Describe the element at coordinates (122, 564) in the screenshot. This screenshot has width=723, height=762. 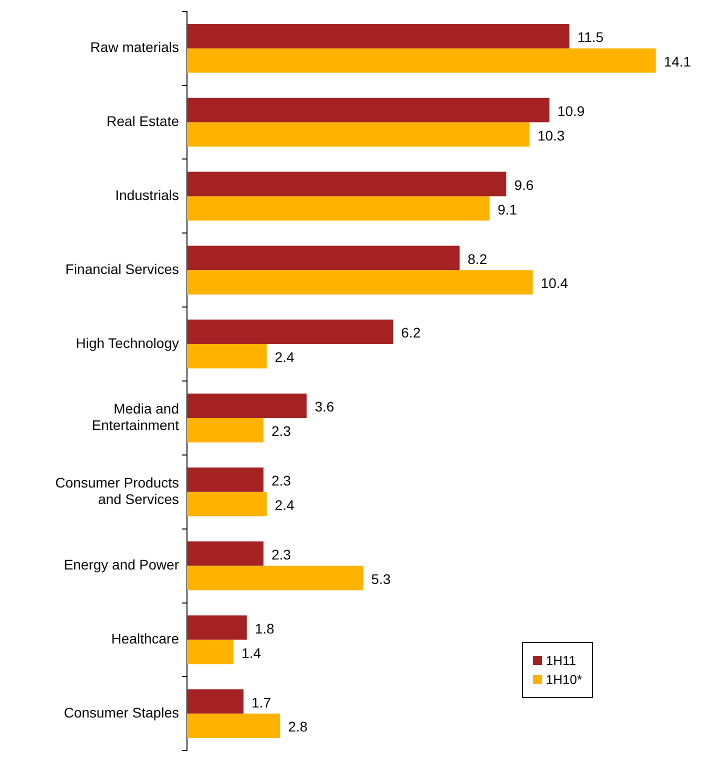
I see `y-tick-label: Energy and Power` at that location.